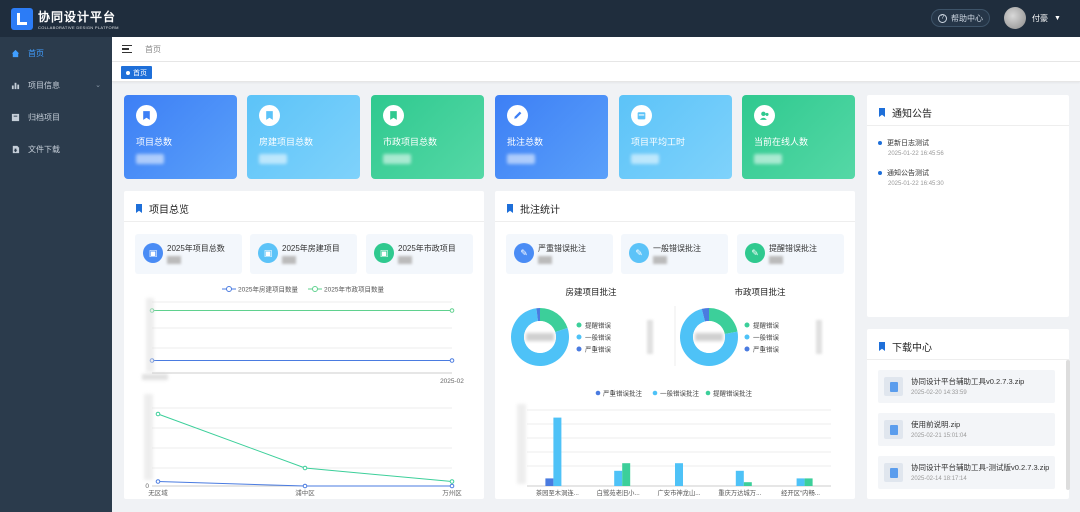 This screenshot has height=512, width=1080. Describe the element at coordinates (153, 49) in the screenshot. I see `breadcrumb: 首页` at that location.